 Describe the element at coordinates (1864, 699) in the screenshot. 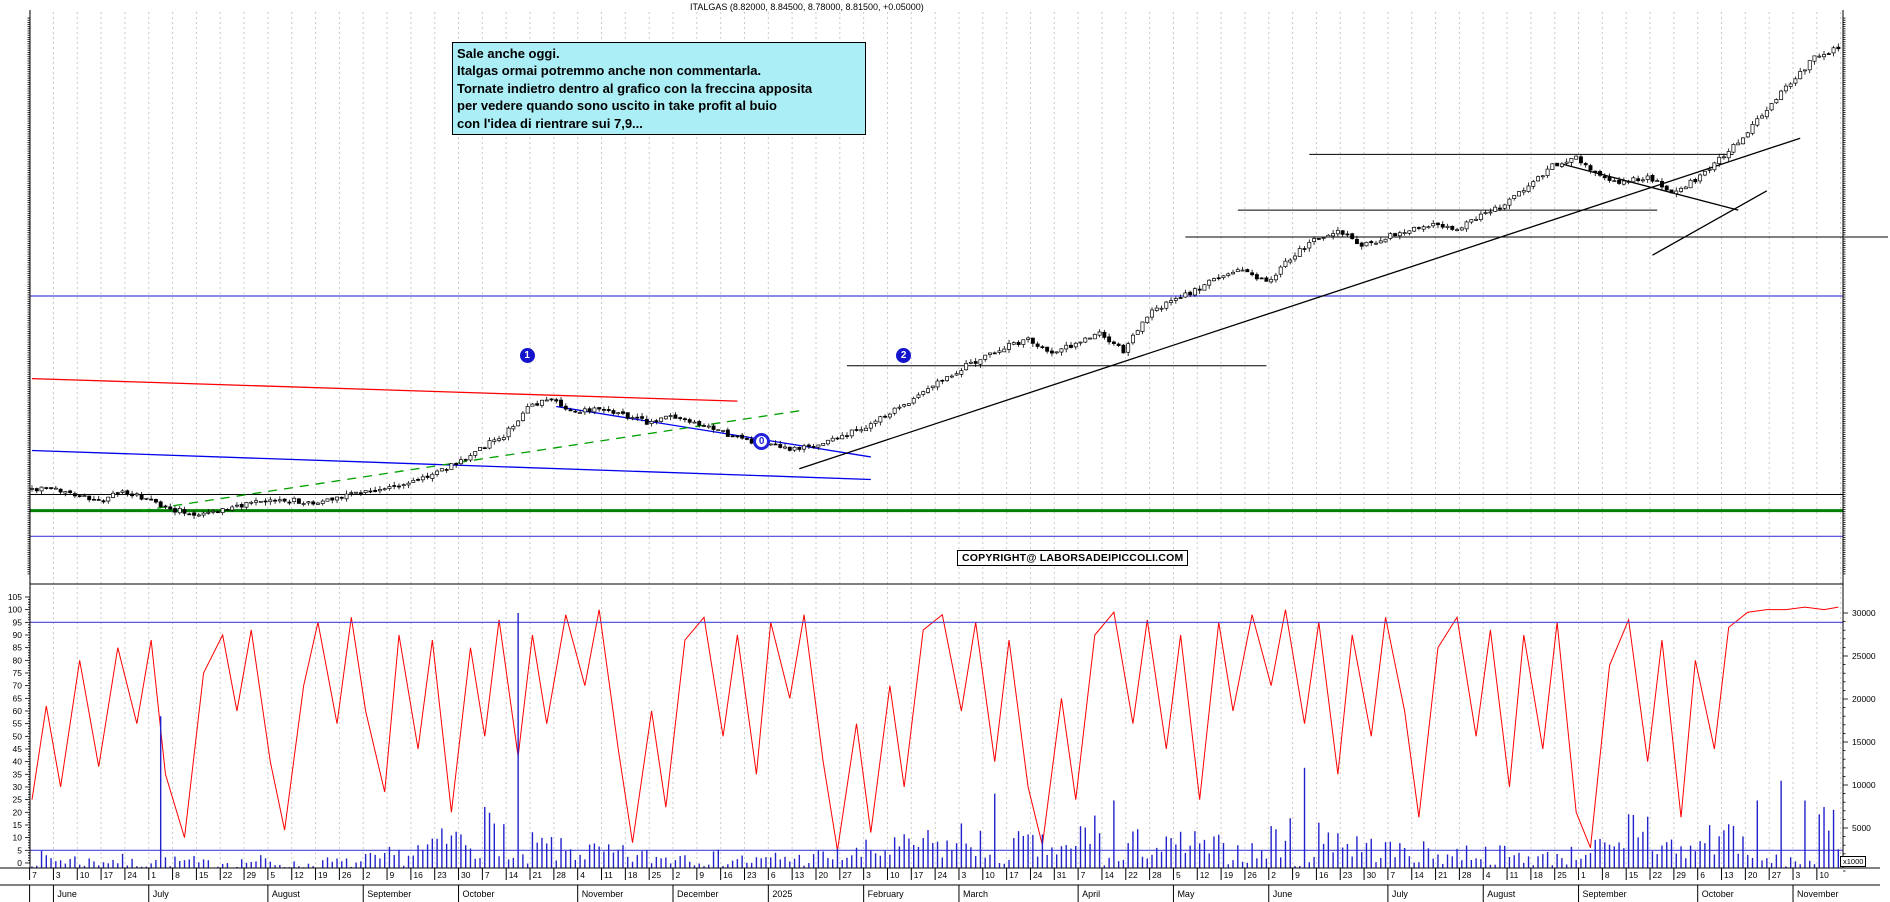

I see `svg-text: 20000` at that location.